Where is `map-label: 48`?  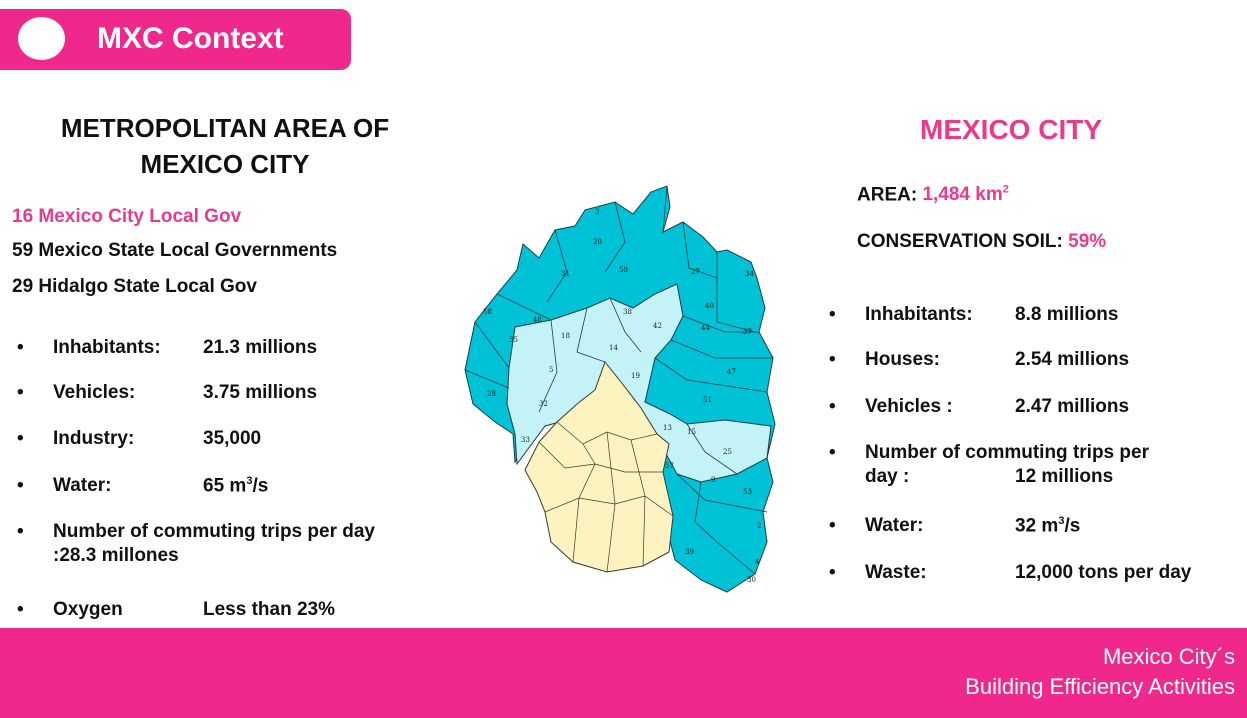 map-label: 48 is located at coordinates (537, 320).